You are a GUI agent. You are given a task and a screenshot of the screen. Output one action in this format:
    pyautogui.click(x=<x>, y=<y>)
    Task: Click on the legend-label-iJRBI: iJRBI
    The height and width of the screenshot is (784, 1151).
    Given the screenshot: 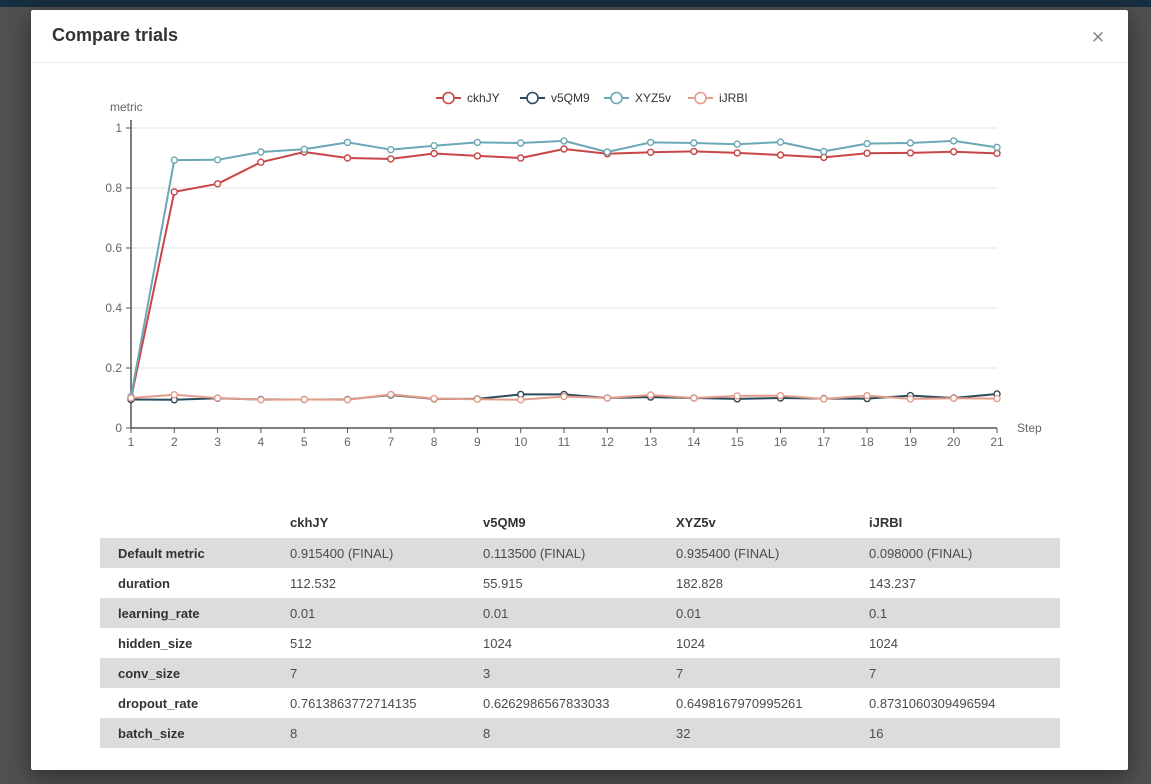 What is the action you would take?
    pyautogui.click(x=733, y=98)
    